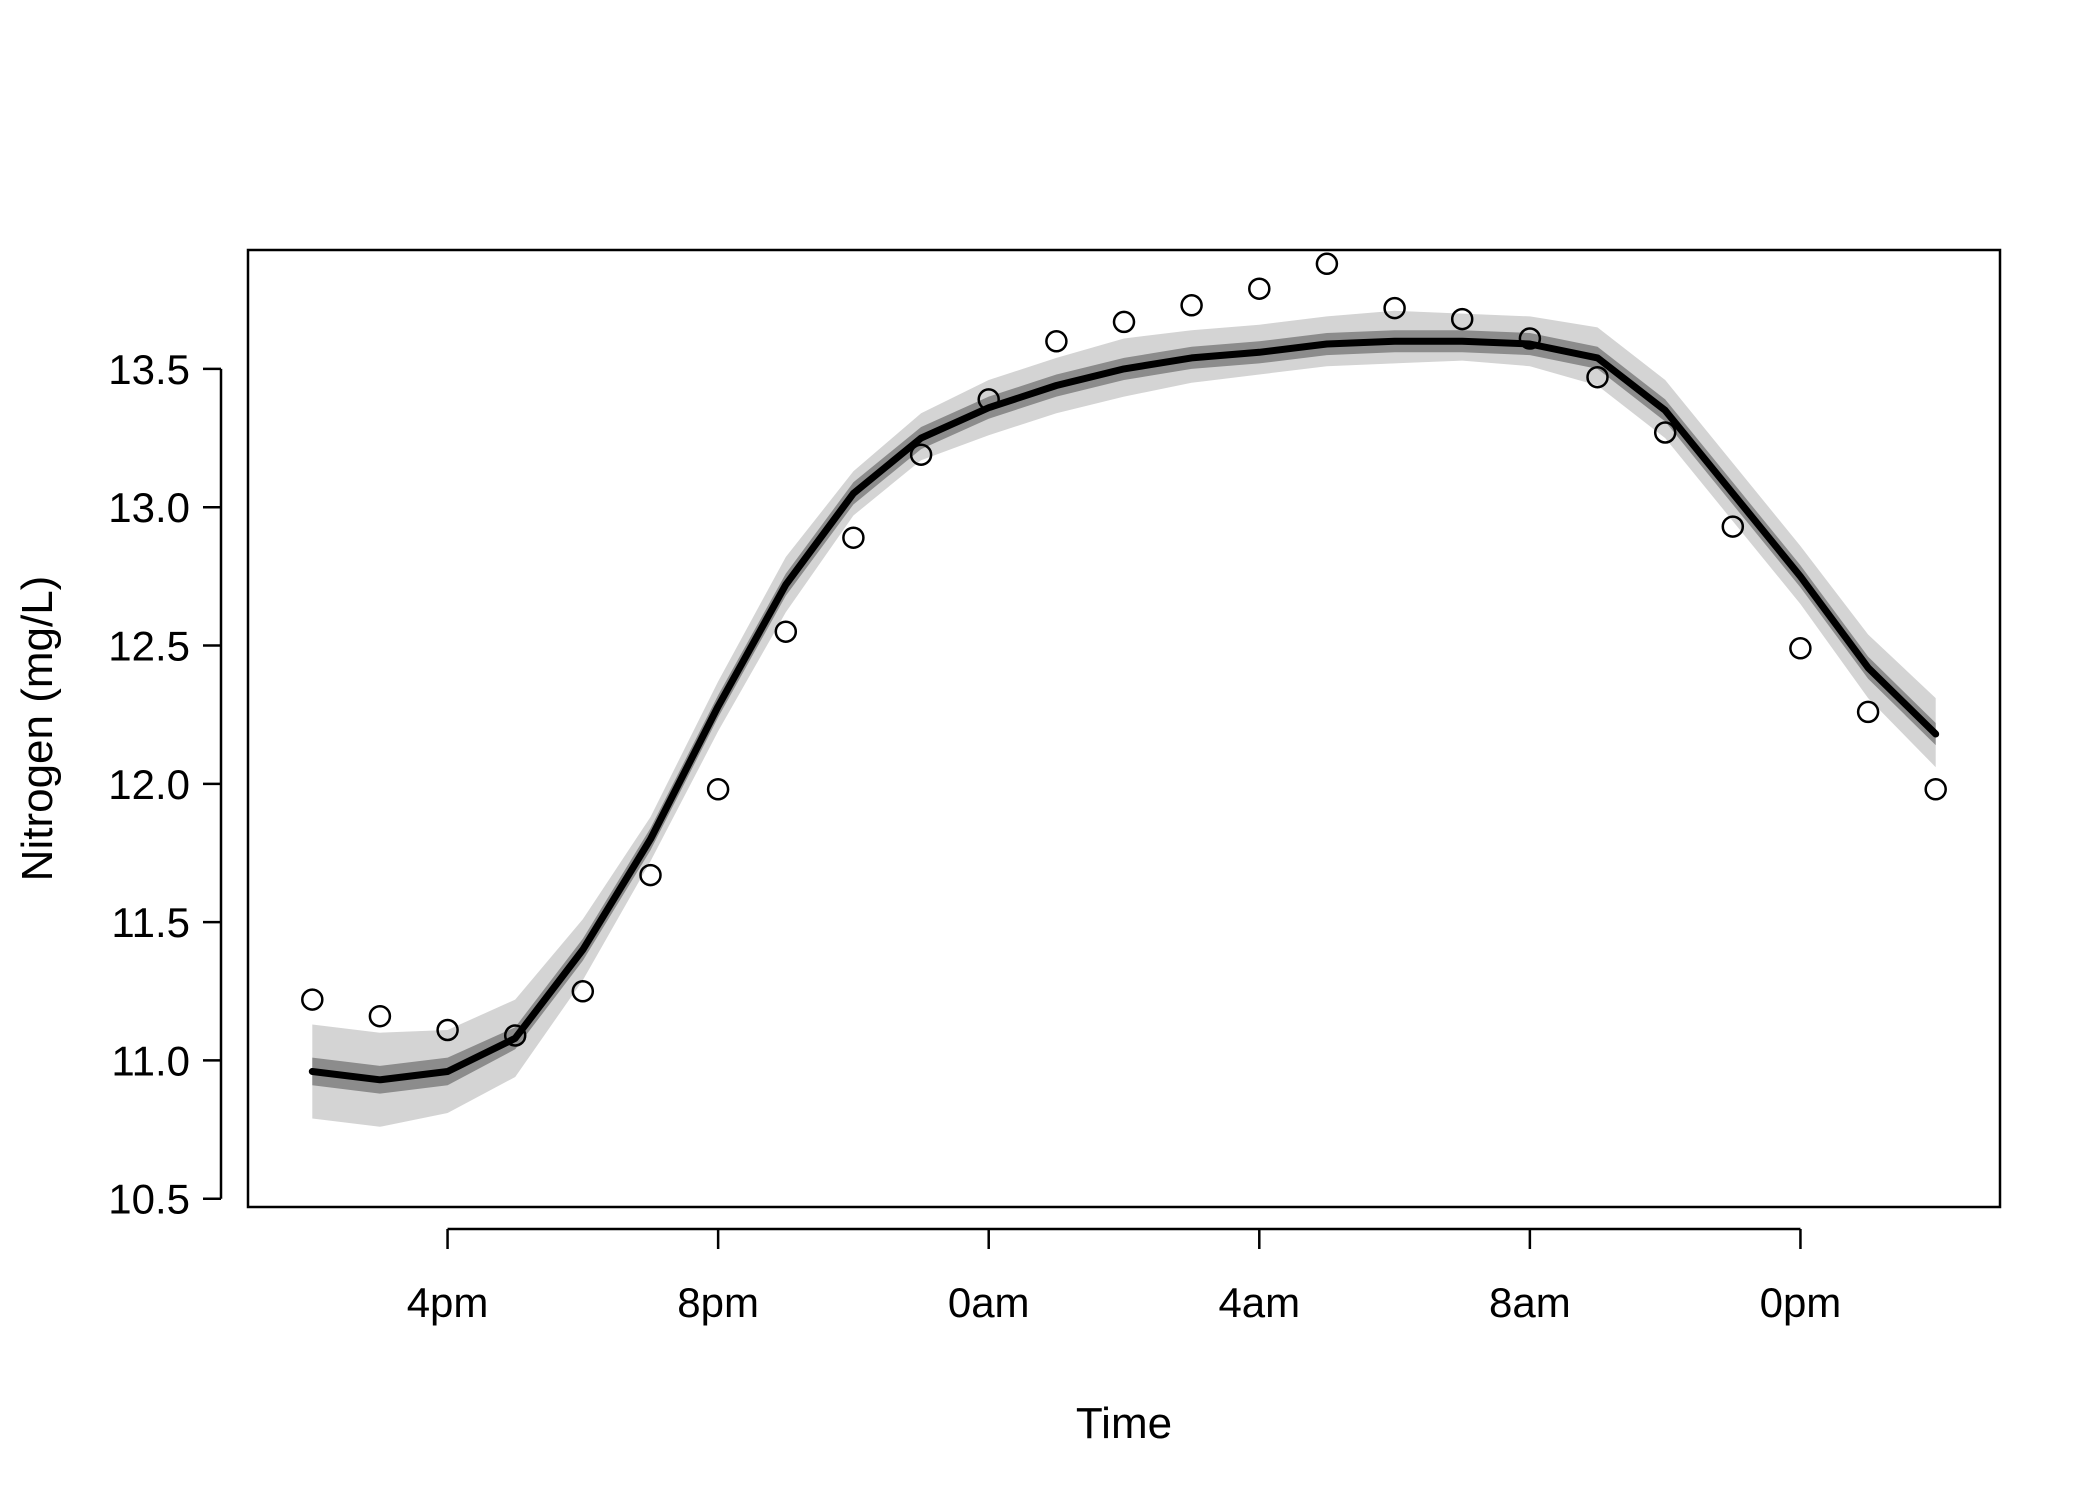 The height and width of the screenshot is (1500, 2100). Describe the element at coordinates (150, 922) in the screenshot. I see `y-tick-label: 11.5` at that location.